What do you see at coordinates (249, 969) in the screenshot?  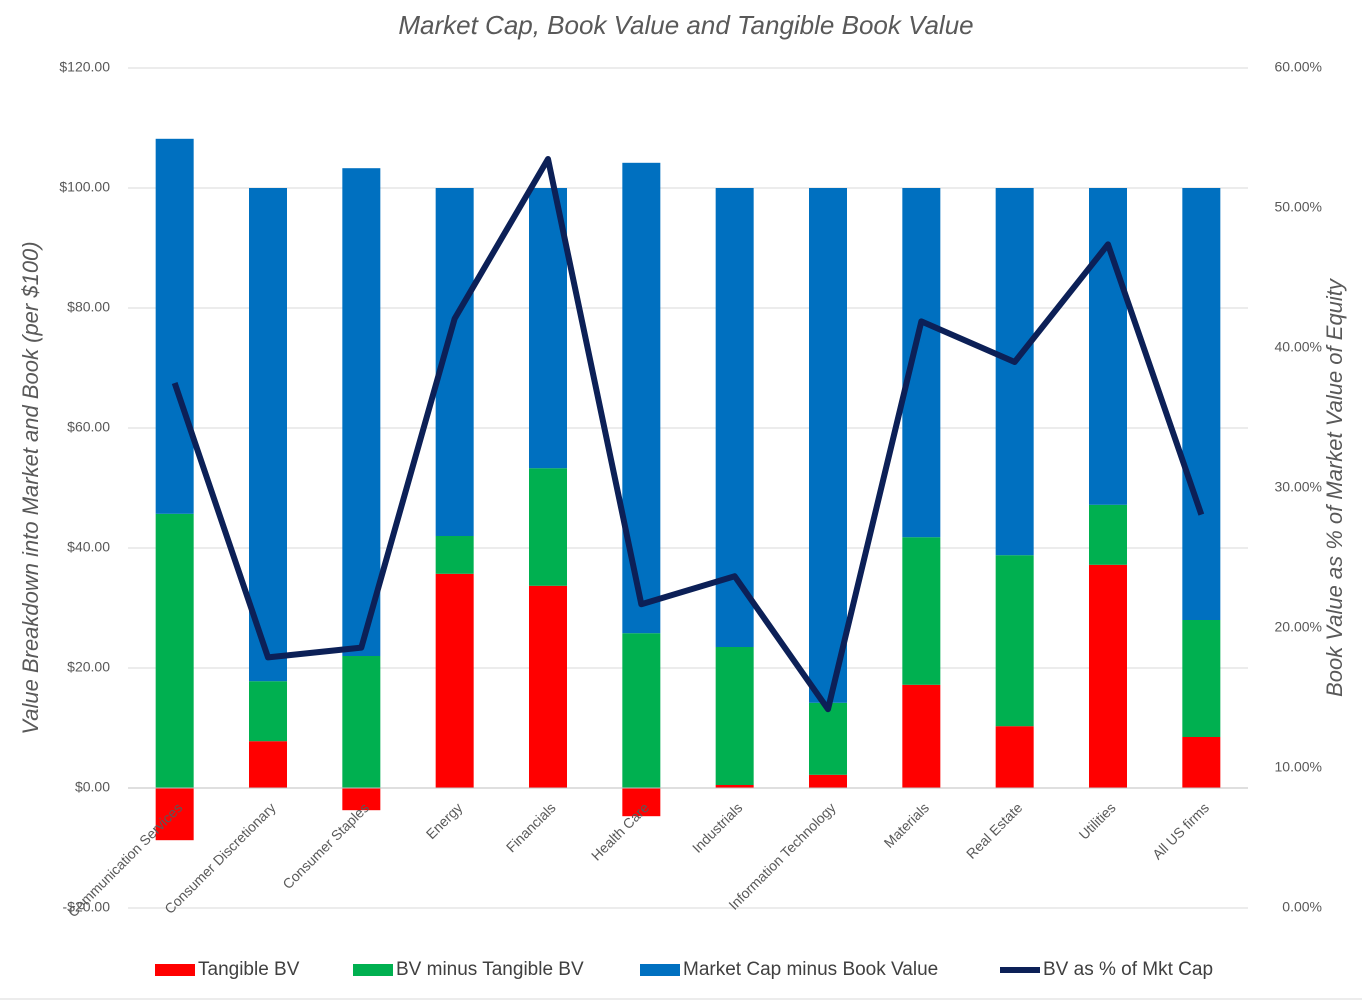 I see `legend-label: Tangible BV` at bounding box center [249, 969].